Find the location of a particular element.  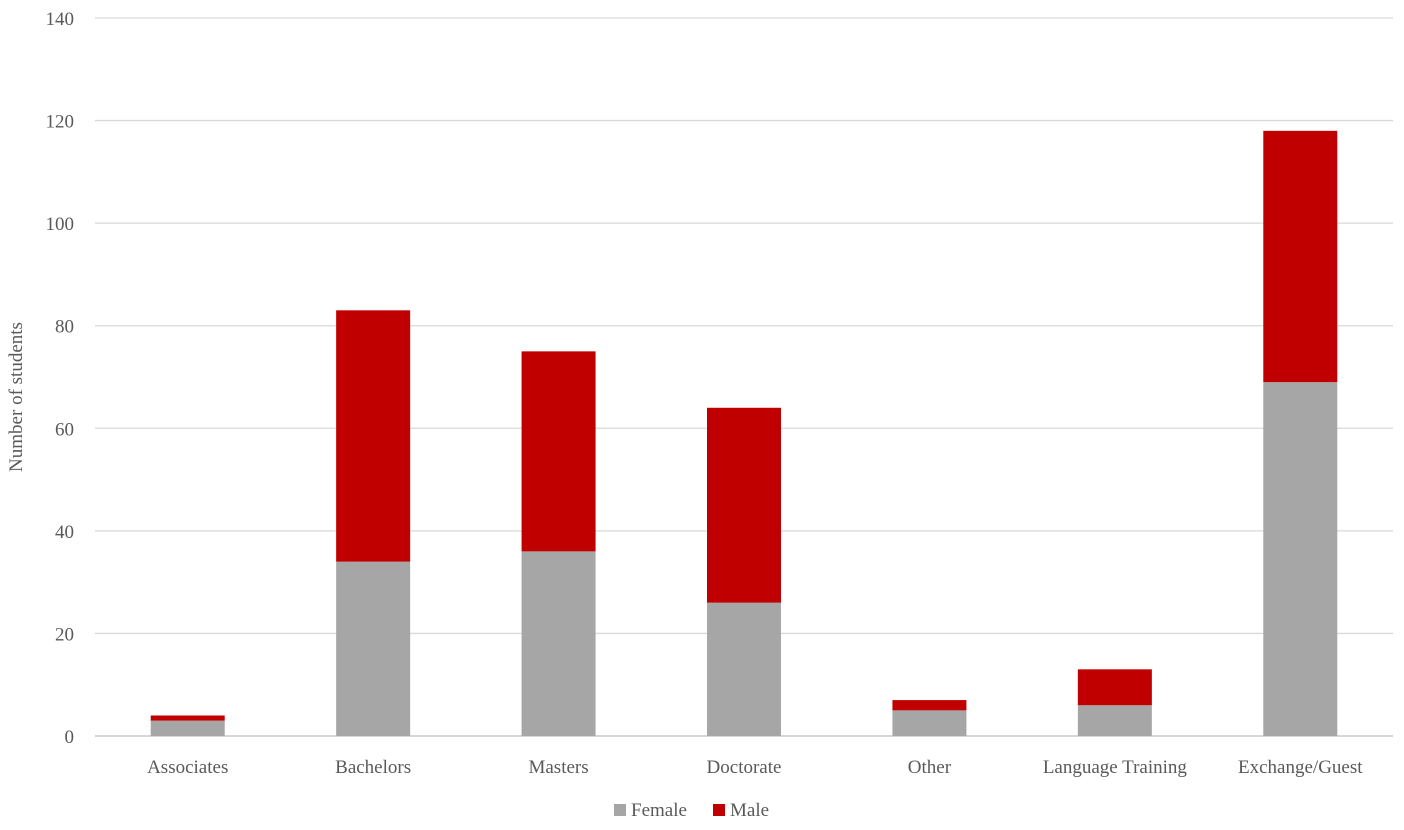

x-category-label: Language Training is located at coordinates (1115, 767).